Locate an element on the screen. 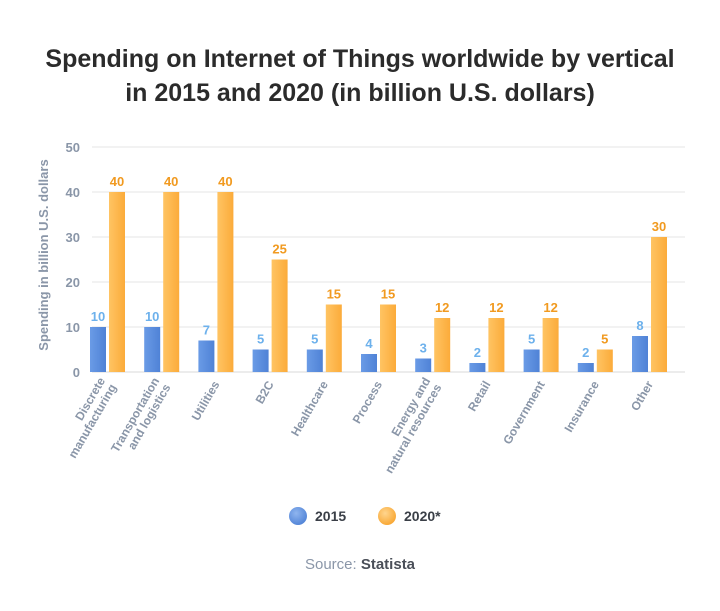  x-tick-label-line: Healthcare is located at coordinates (309, 408).